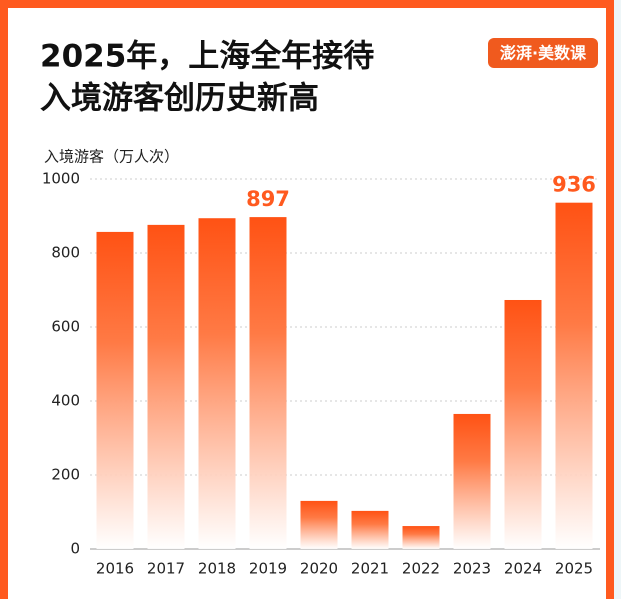  Describe the element at coordinates (217, 569) in the screenshot. I see `x-tick-label: 2018` at that location.